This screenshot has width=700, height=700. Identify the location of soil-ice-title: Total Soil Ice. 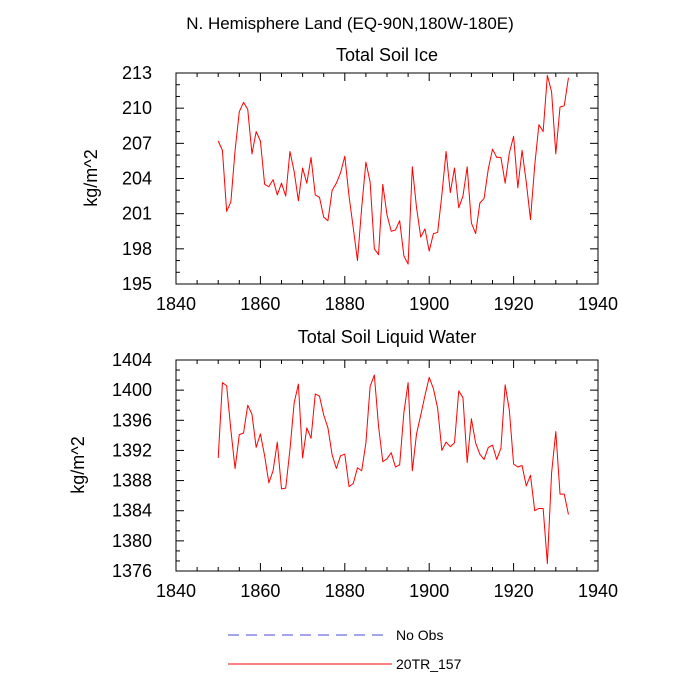
(387, 55).